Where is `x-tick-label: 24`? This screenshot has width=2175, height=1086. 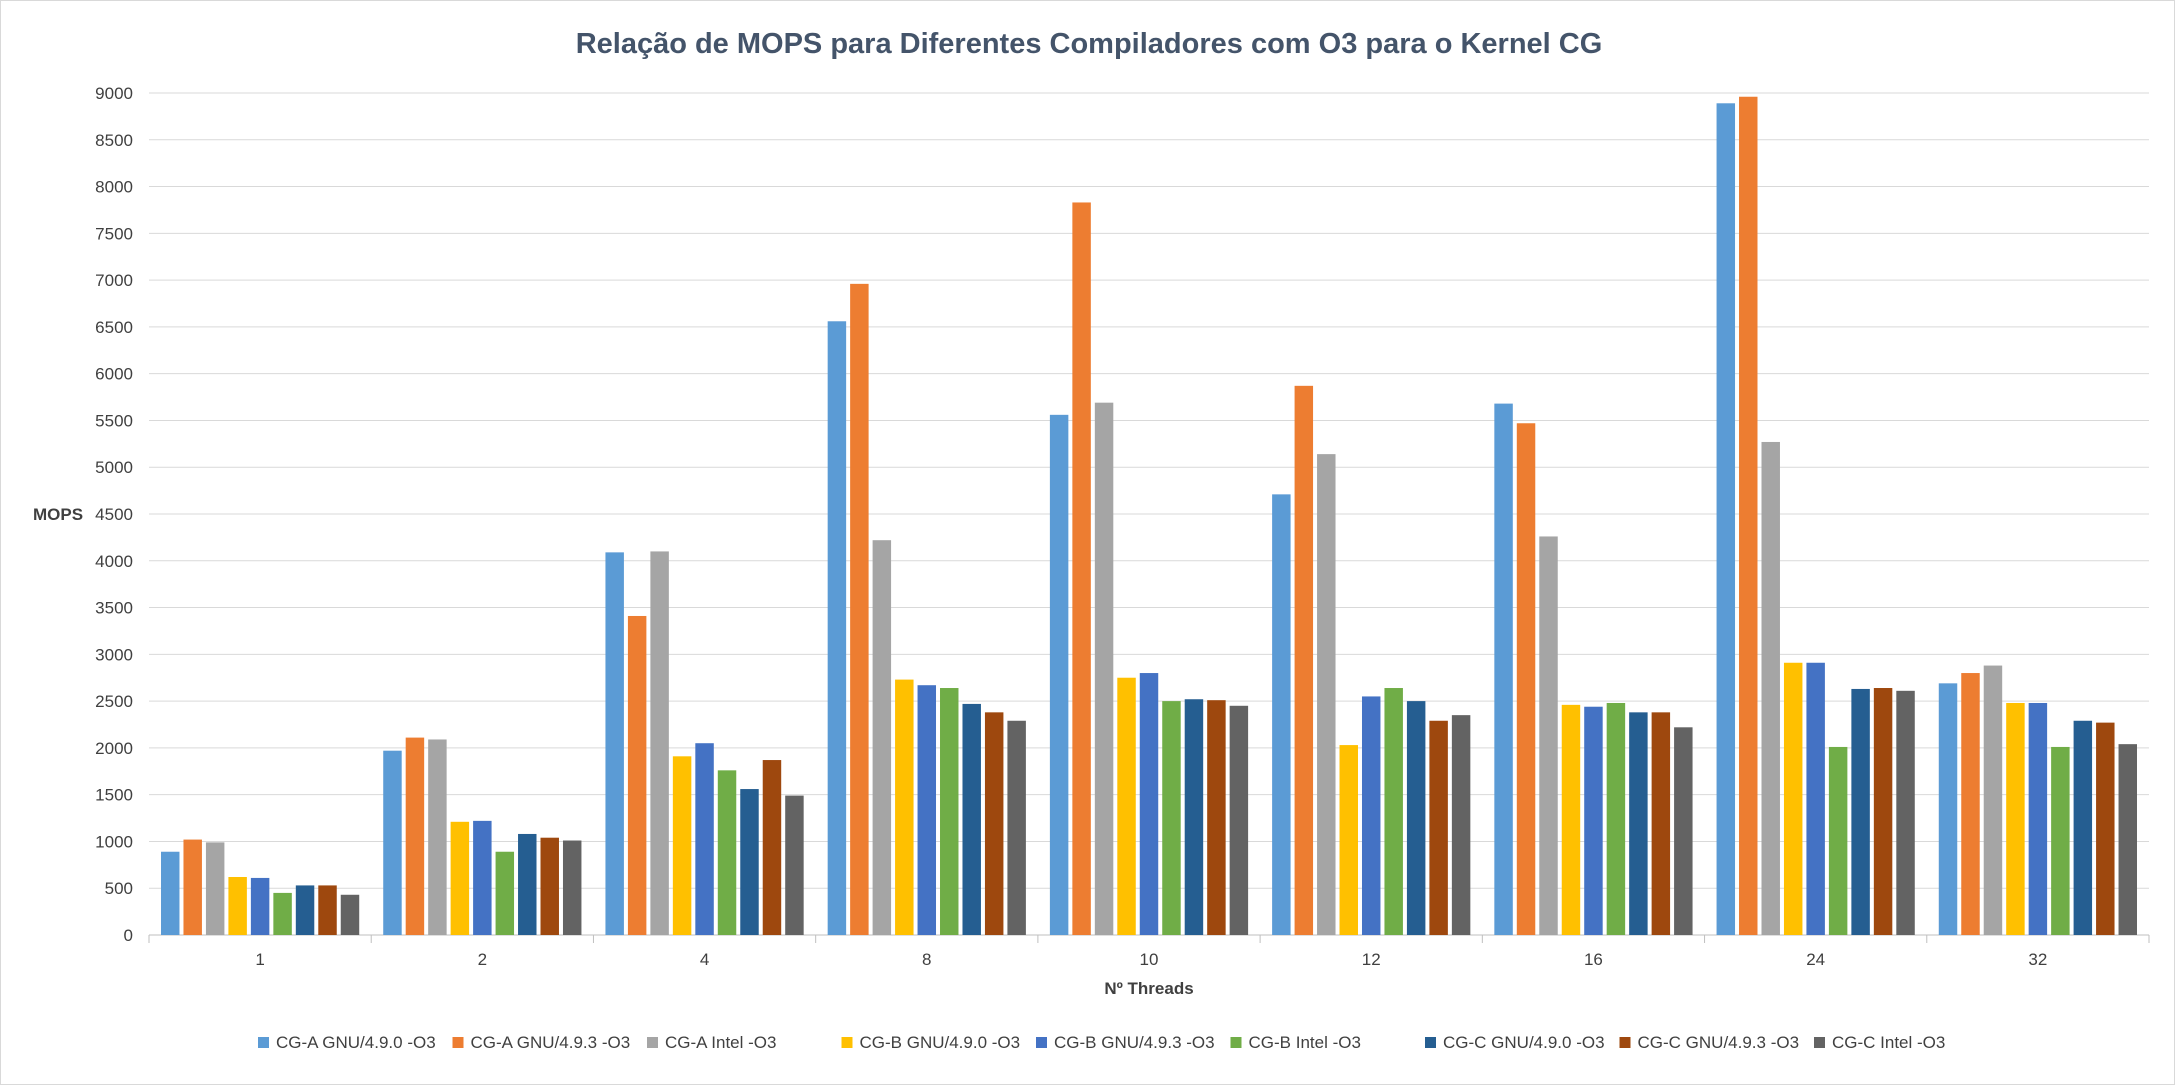 x-tick-label: 24 is located at coordinates (1815, 959).